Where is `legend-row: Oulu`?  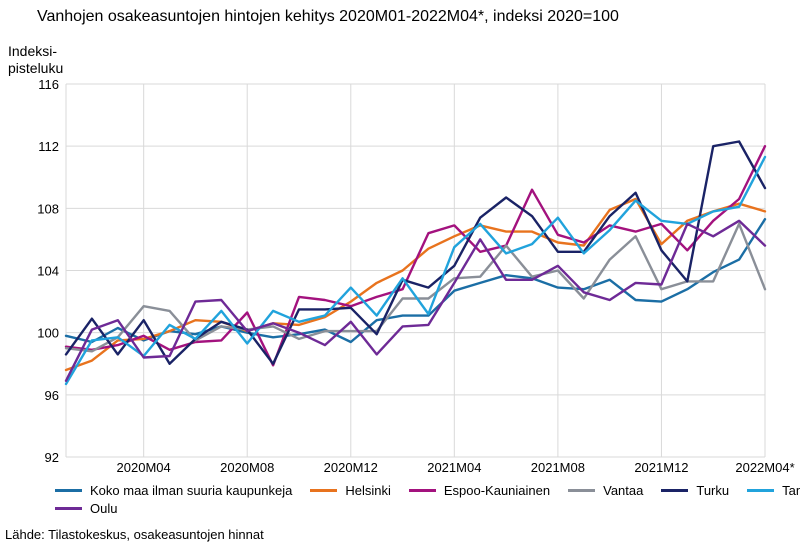
legend-row: Oulu is located at coordinates (425, 508).